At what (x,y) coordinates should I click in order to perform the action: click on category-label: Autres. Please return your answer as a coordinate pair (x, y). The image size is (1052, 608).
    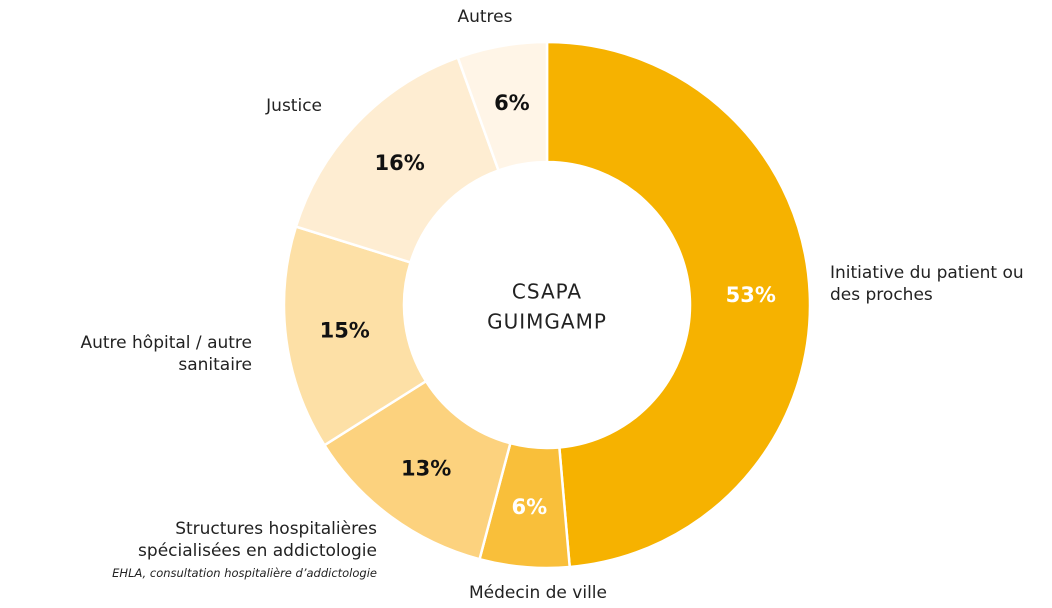
    Looking at the image, I should click on (485, 17).